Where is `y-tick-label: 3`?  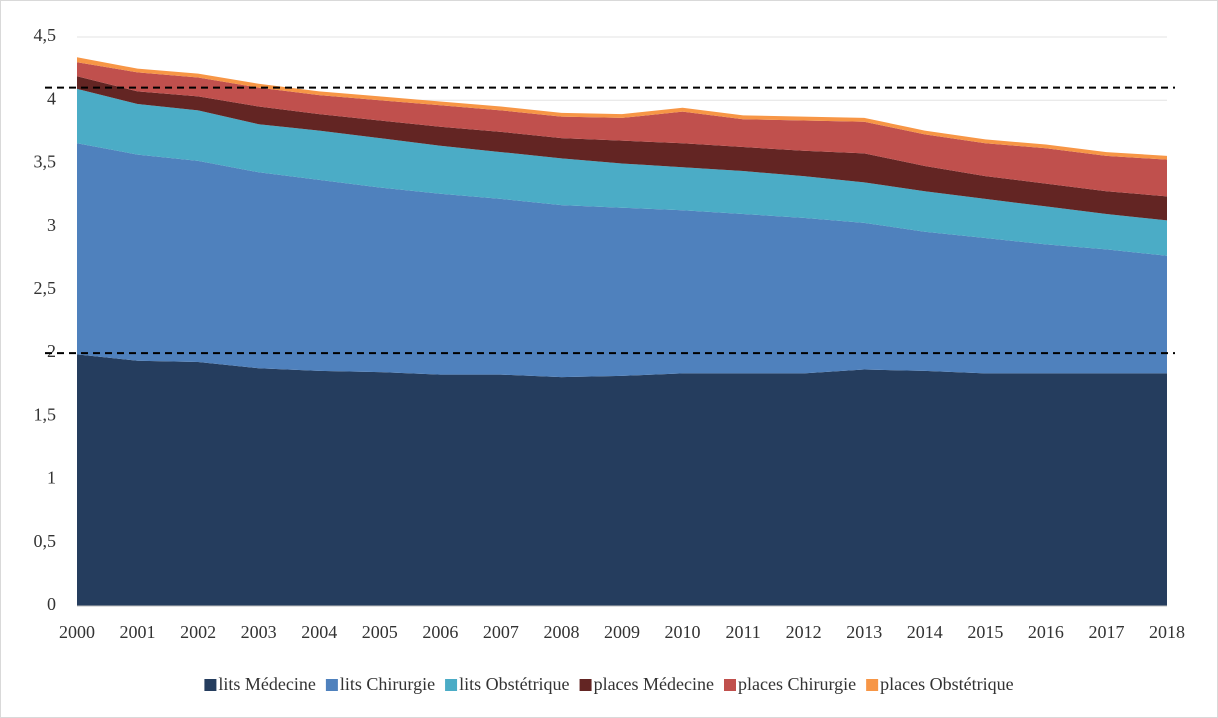
y-tick-label: 3 is located at coordinates (51, 225).